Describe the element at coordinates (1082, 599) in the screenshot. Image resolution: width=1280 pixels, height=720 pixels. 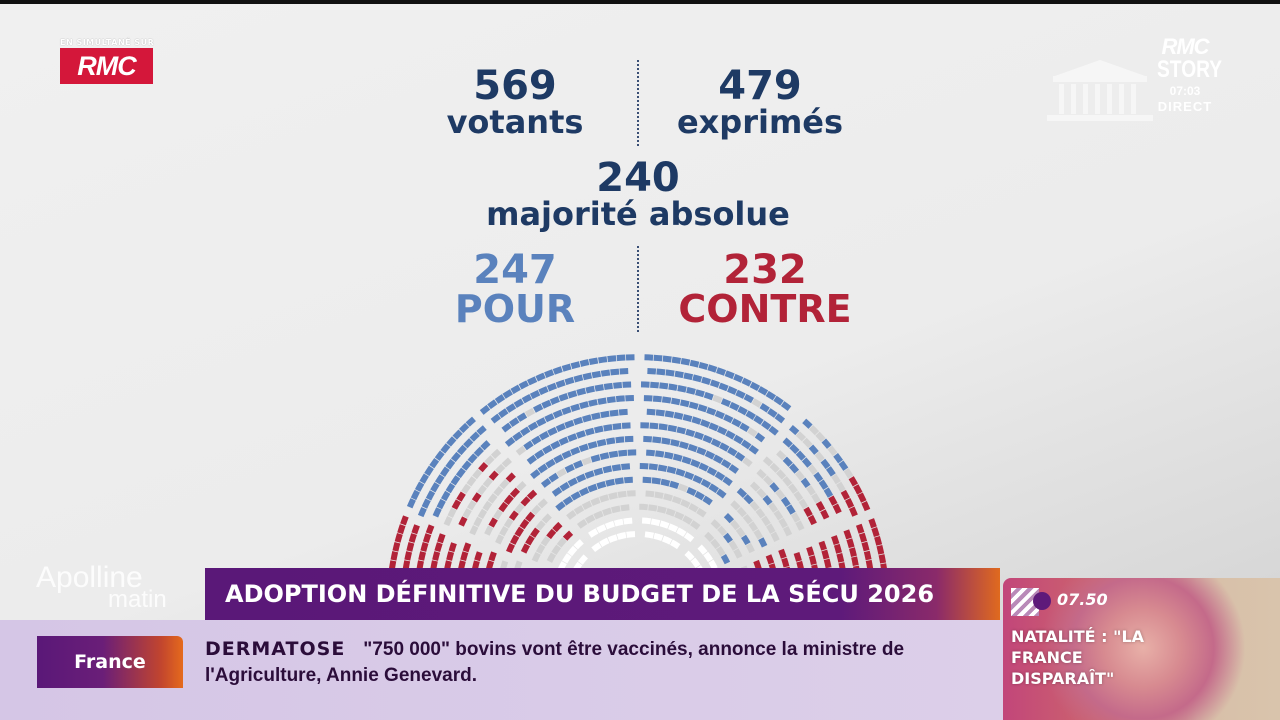
I see `next-program-time: 07.50` at that location.